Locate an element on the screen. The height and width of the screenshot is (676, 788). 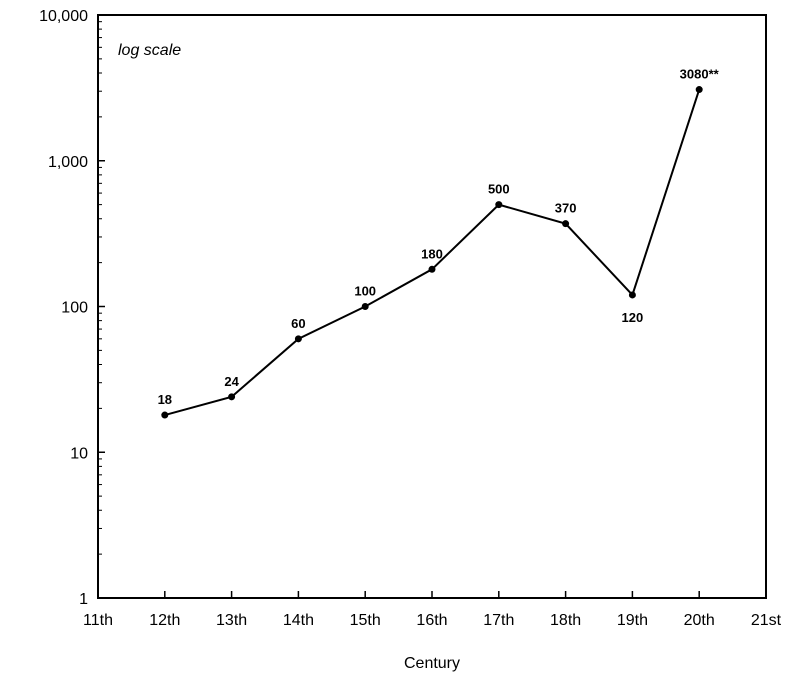
x-tick-label: 18th is located at coordinates (565, 620).